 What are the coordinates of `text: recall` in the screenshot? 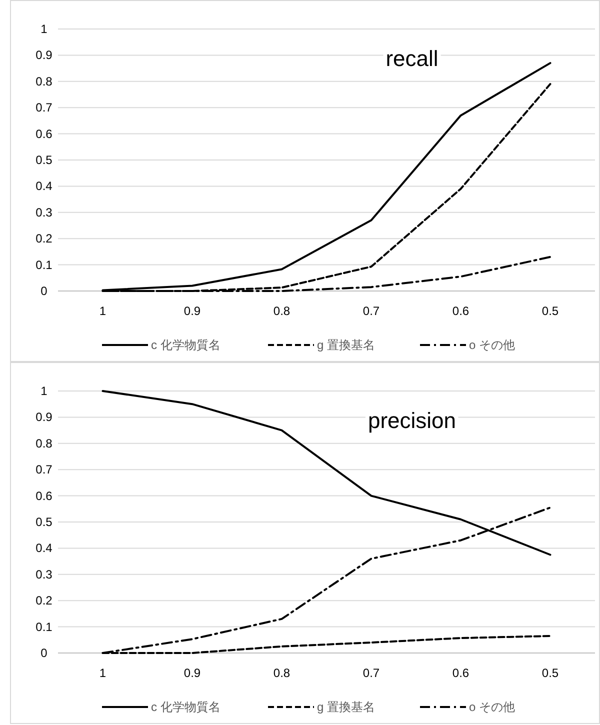 It's located at (412, 58).